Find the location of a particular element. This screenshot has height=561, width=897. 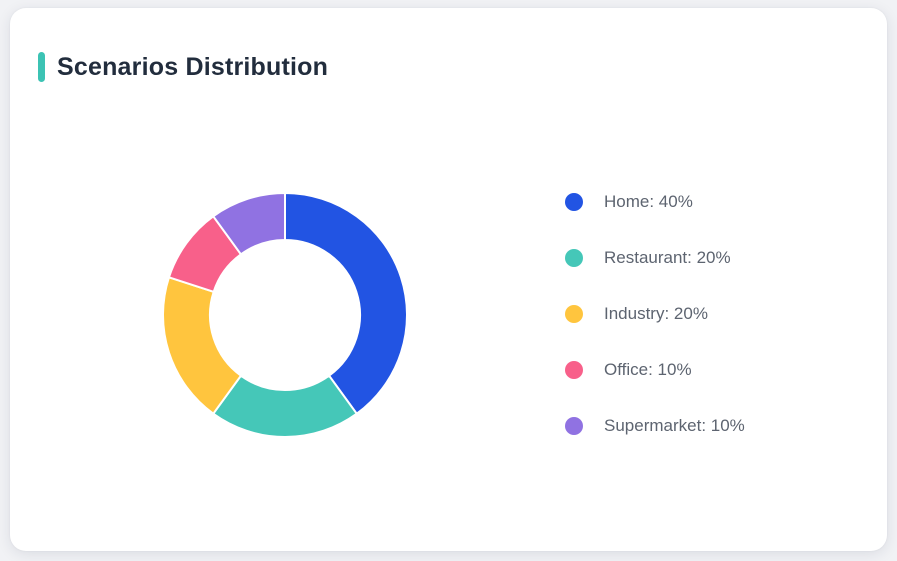

legend-item-supermarket: Supermarket: 10% is located at coordinates (655, 426).